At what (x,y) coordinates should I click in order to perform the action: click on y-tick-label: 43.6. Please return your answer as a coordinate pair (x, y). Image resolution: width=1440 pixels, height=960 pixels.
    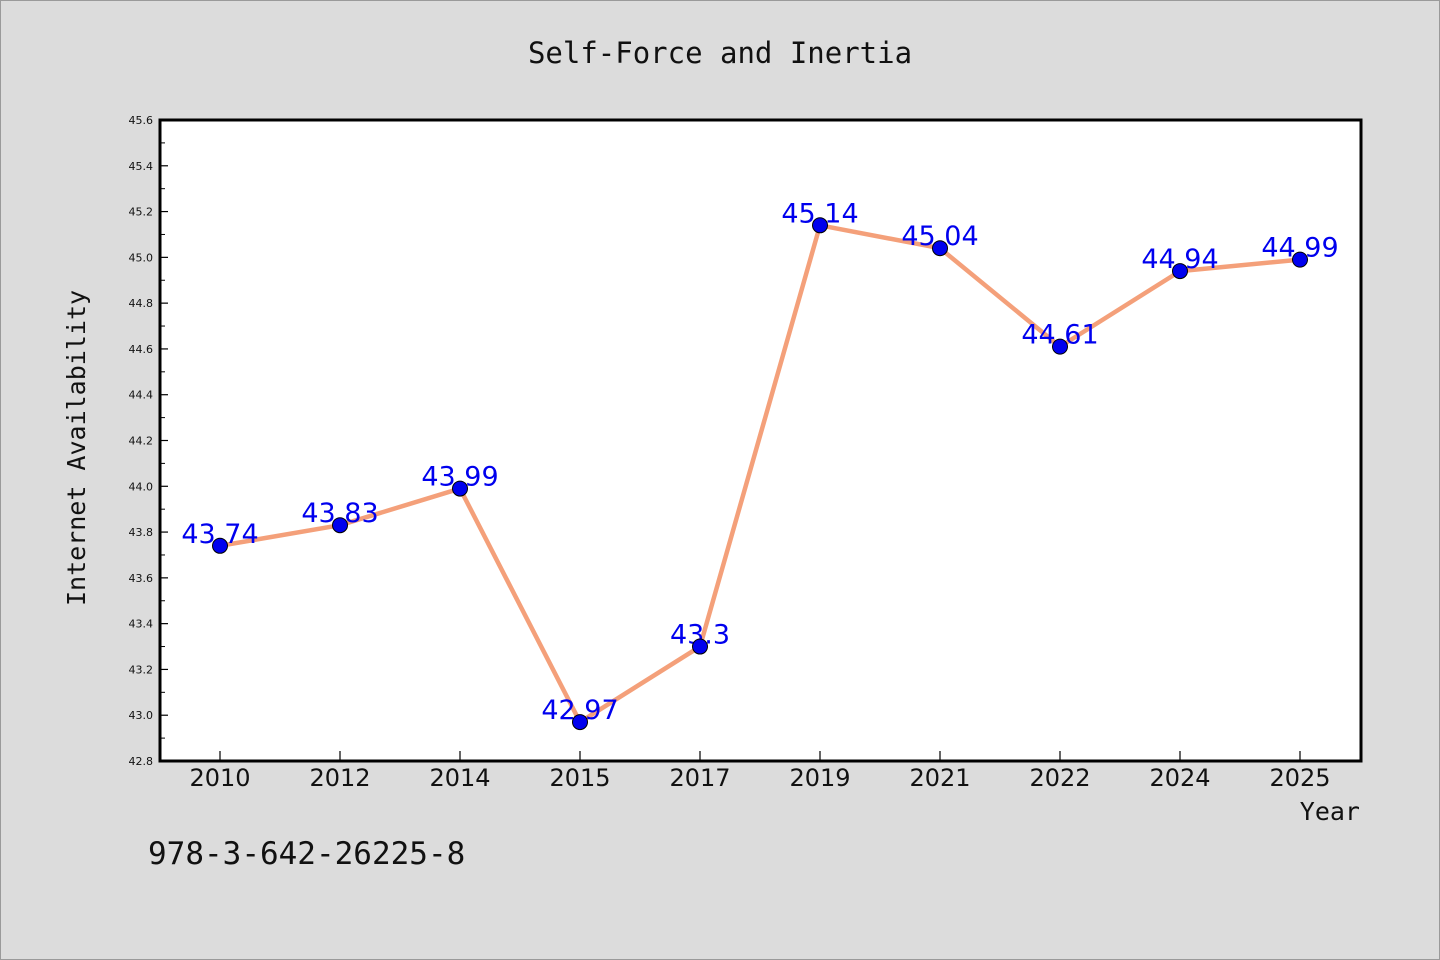
    Looking at the image, I should click on (141, 578).